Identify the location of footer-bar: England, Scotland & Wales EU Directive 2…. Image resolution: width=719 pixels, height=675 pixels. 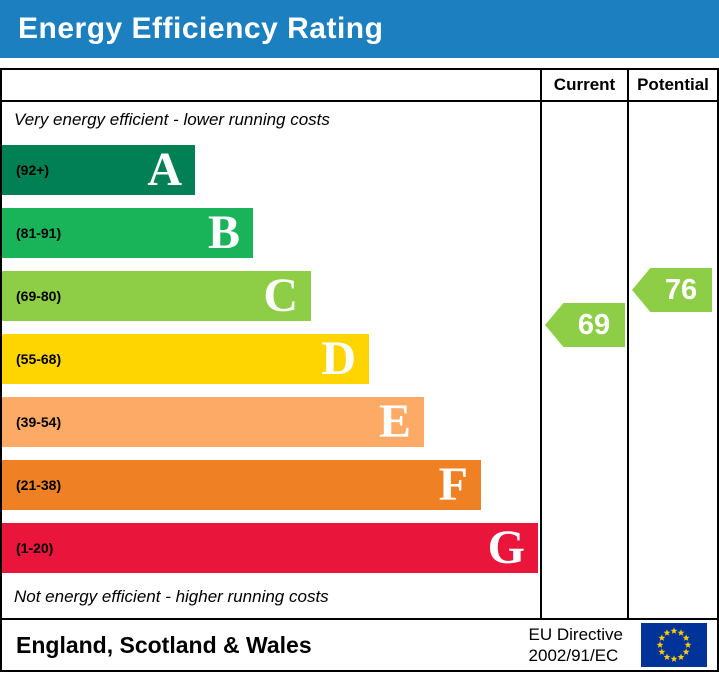
(359, 644).